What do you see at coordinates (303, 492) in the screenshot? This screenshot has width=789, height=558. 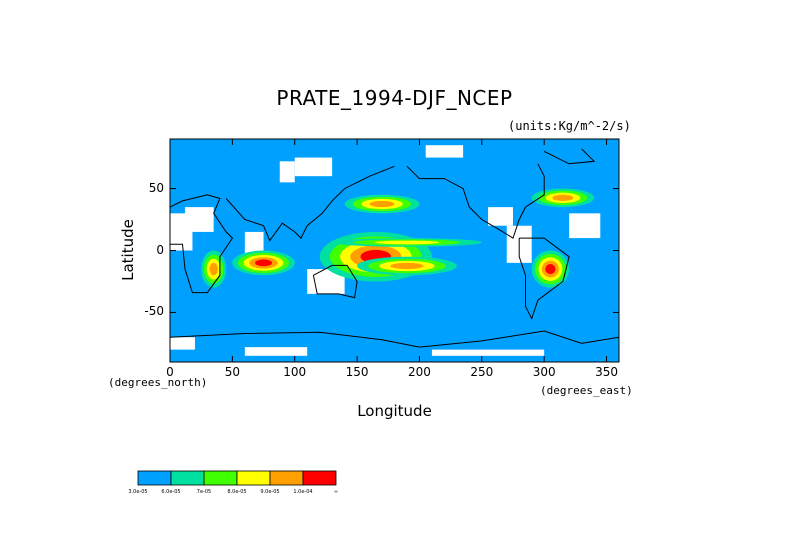 I see `colorbar-label-5: 1.0e-04` at bounding box center [303, 492].